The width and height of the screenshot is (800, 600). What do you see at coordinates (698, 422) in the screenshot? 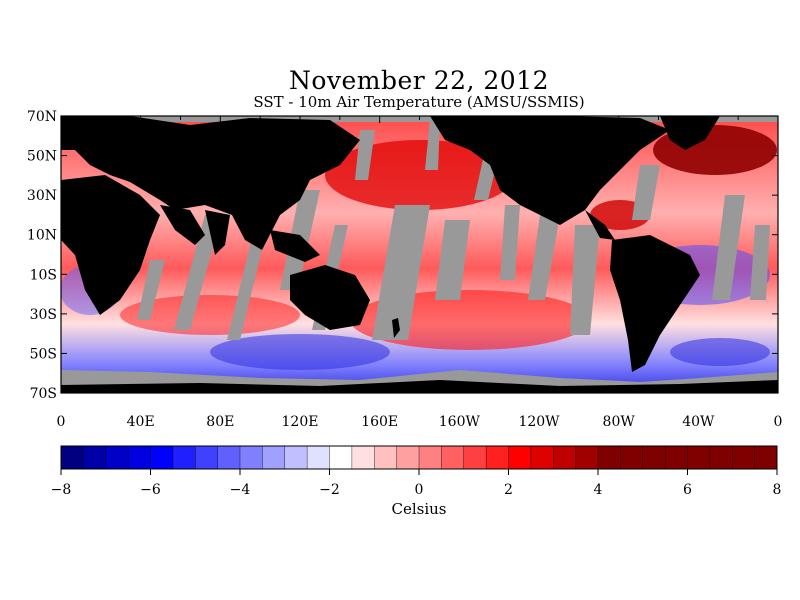
I see `lon-label: 40W` at bounding box center [698, 422].